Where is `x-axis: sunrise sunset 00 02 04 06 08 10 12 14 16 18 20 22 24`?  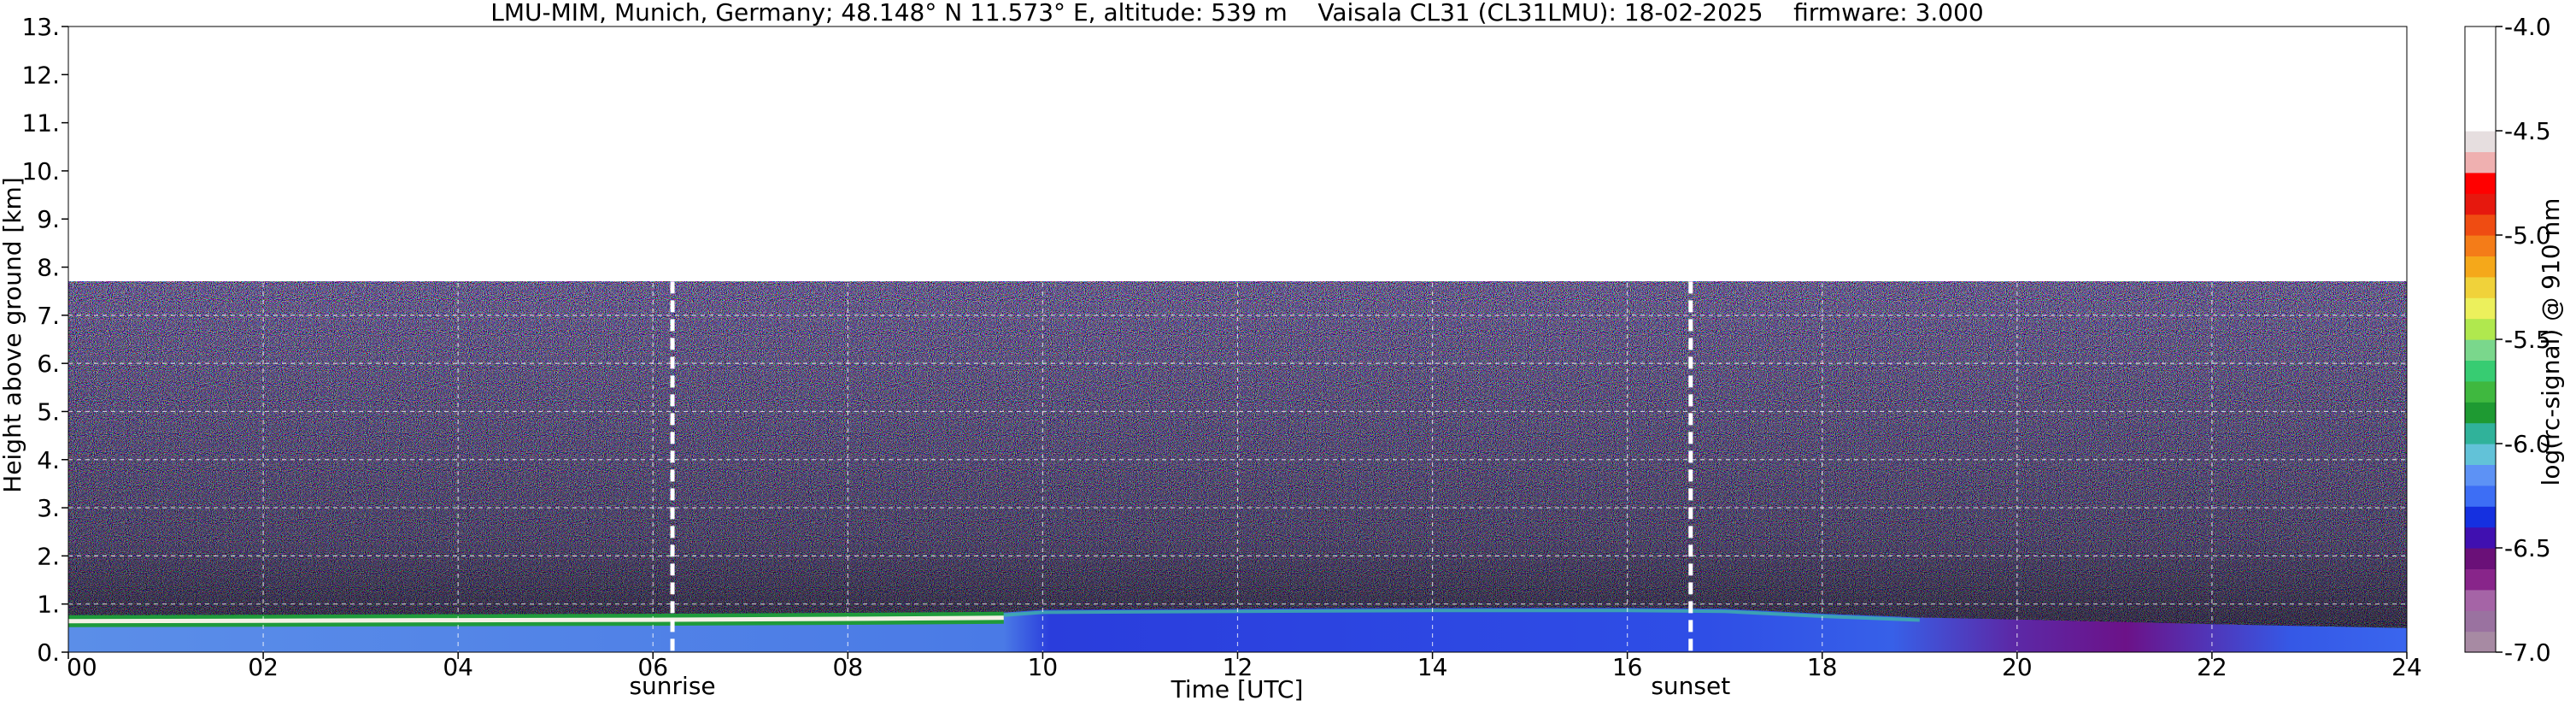
x-axis: sunrise sunset 00 02 04 06 08 10 12 14 16 18 20 22 24 is located at coordinates (1244, 676).